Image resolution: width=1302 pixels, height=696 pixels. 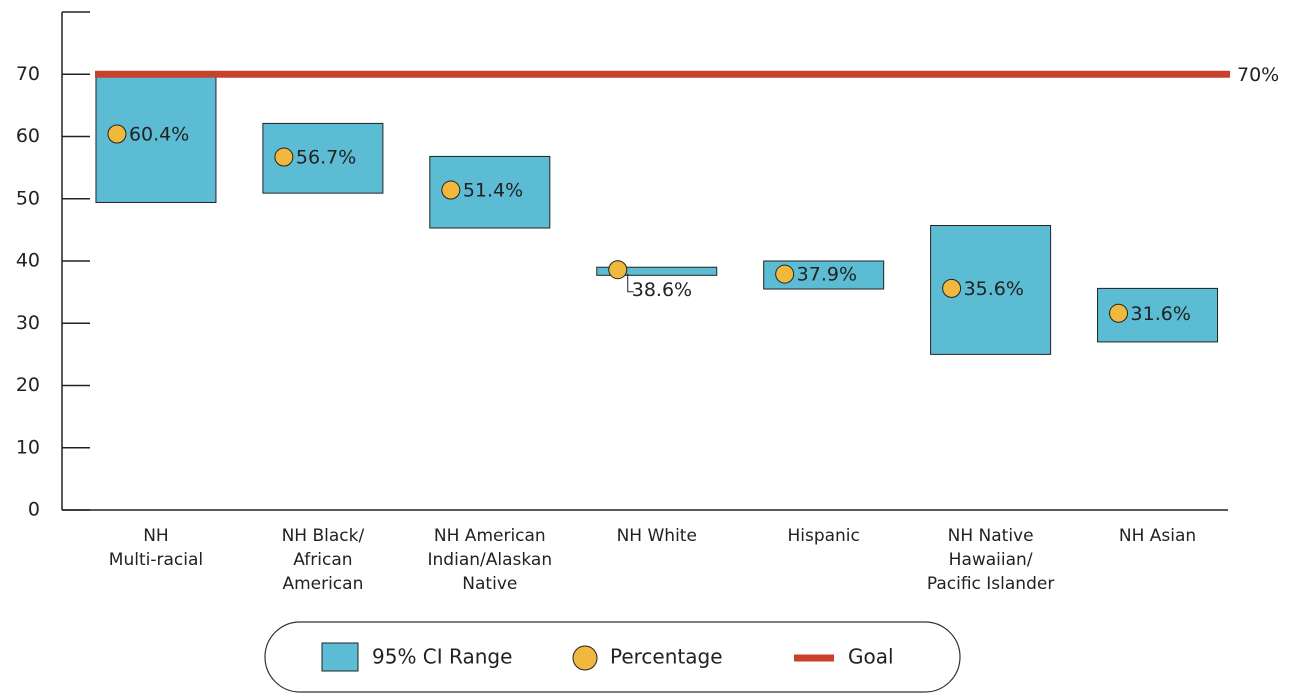 I want to click on legend-label: Goal, so click(x=871, y=657).